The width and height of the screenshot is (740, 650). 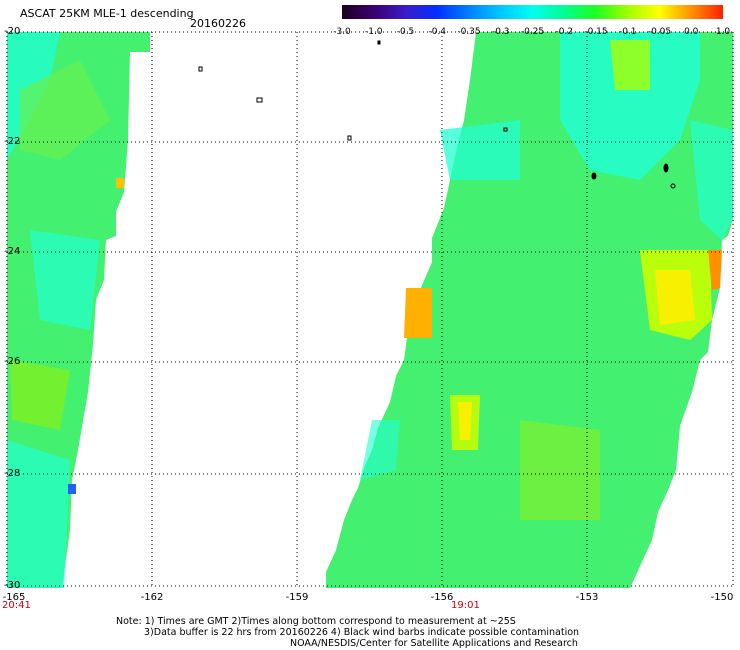 I want to click on lon-label: -162, so click(x=152, y=597).